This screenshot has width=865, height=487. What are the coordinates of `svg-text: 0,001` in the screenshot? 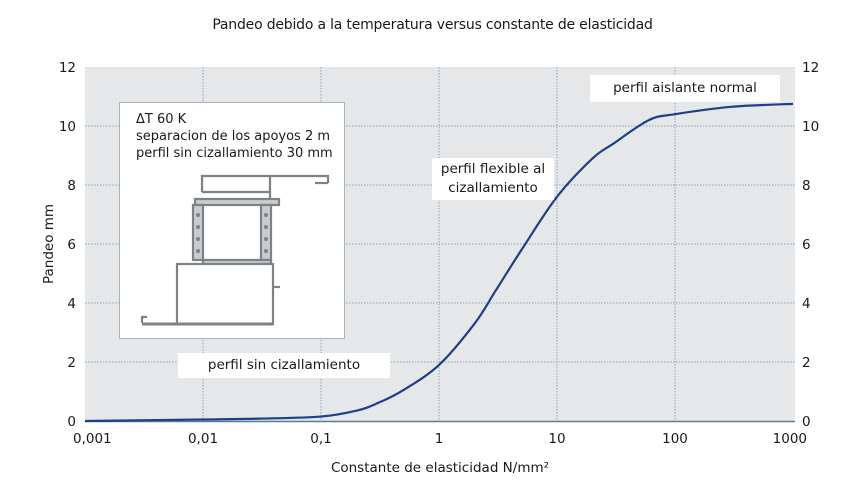 It's located at (92, 439).